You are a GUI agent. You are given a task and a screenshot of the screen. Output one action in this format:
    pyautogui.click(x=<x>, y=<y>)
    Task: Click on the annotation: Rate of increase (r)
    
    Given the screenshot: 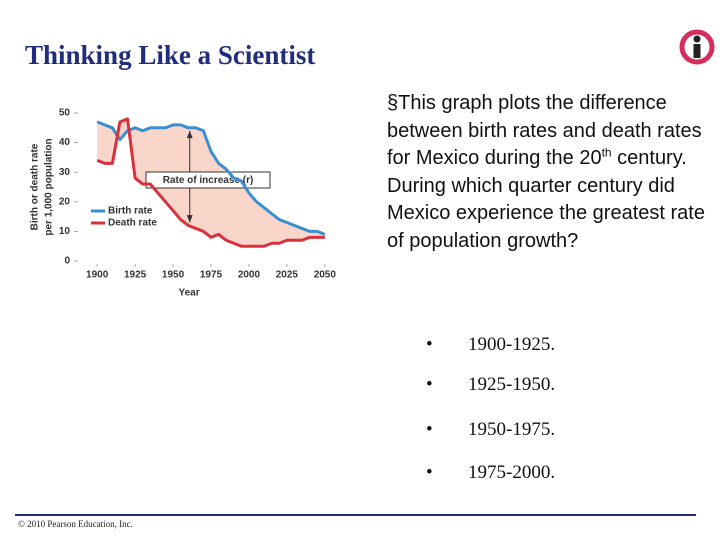 What is the action you would take?
    pyautogui.click(x=208, y=180)
    